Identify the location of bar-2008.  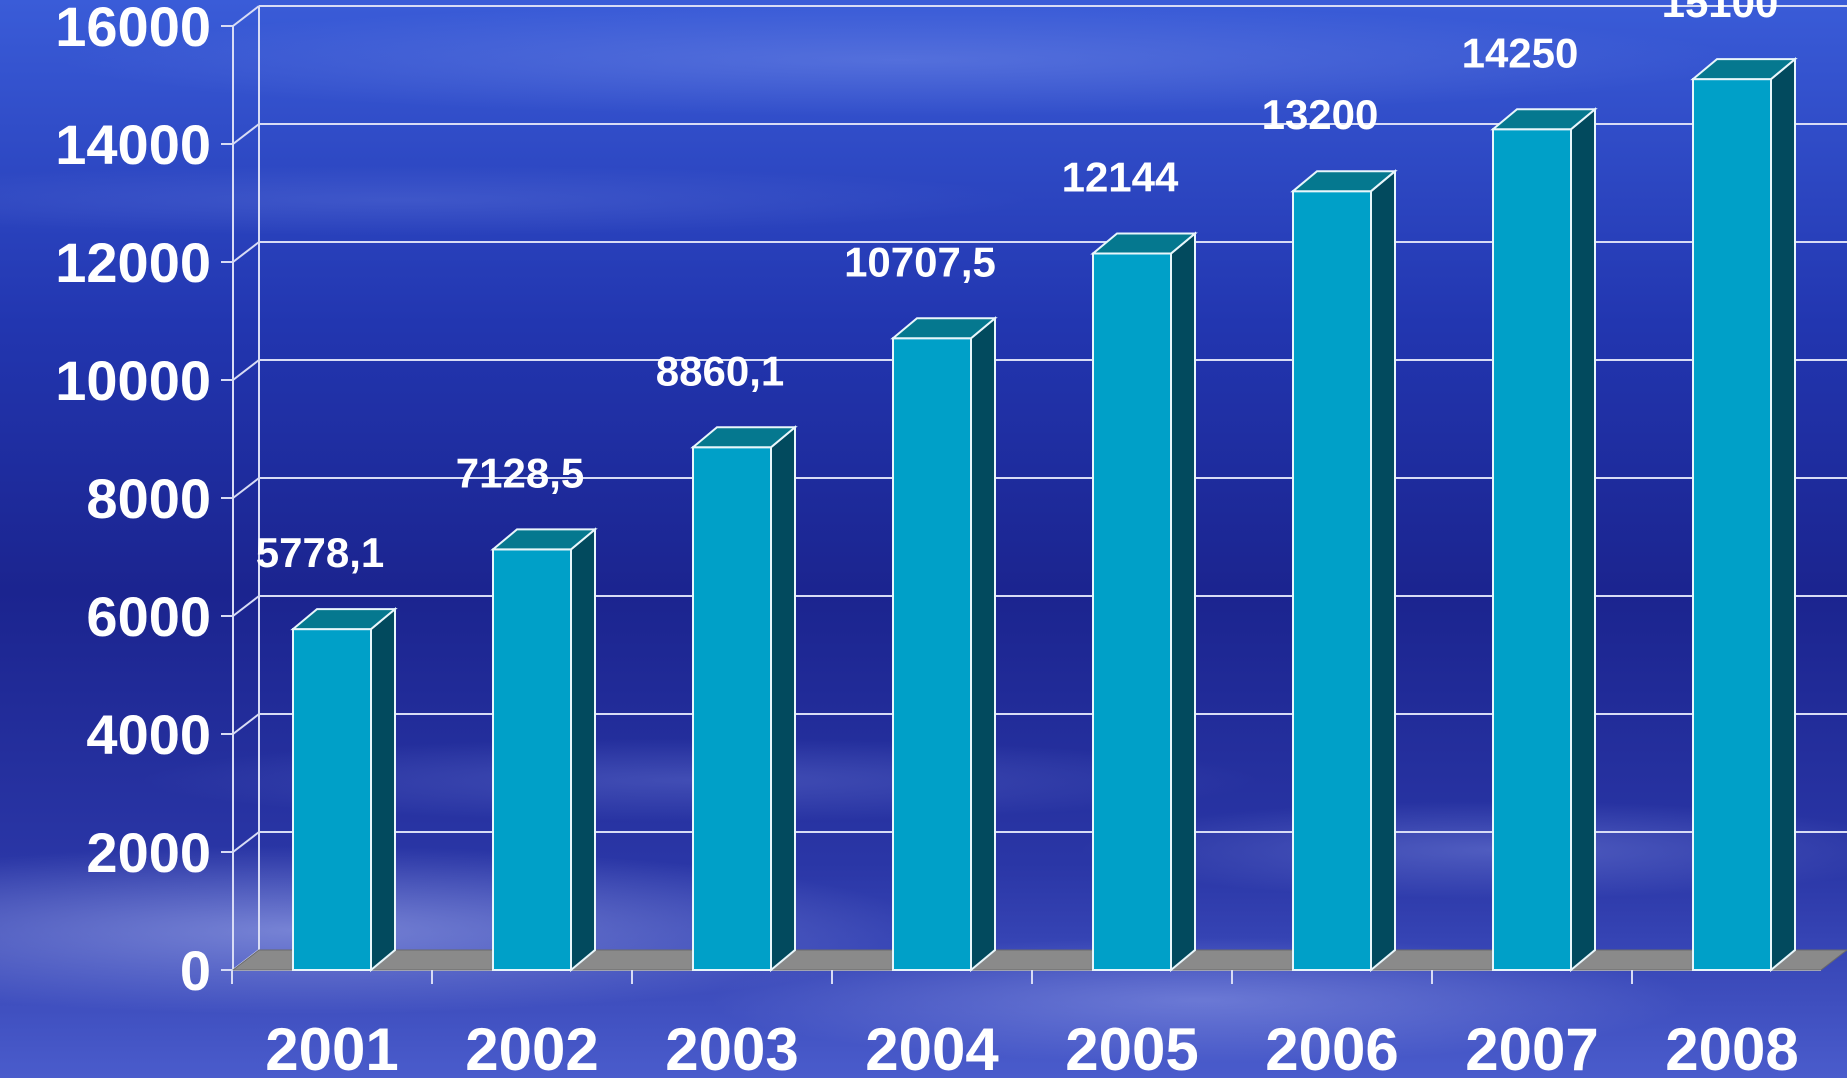
(1744, 514).